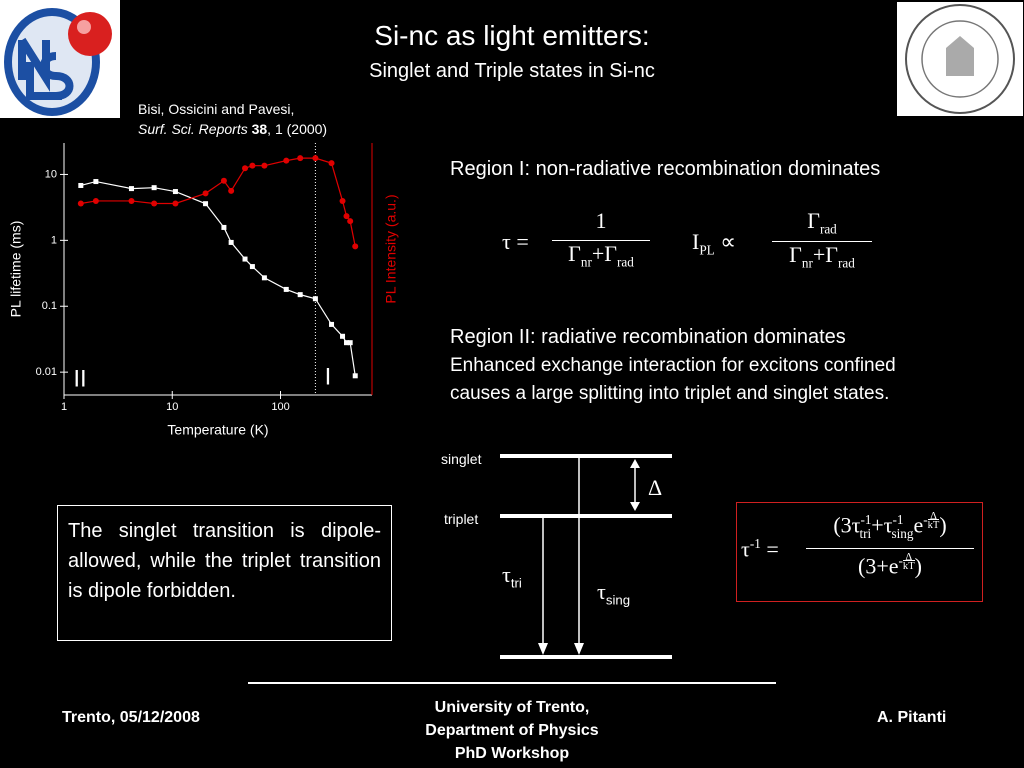  Describe the element at coordinates (391, 248) in the screenshot. I see `y2-axis-label: PL Intensity (a.u.)` at that location.